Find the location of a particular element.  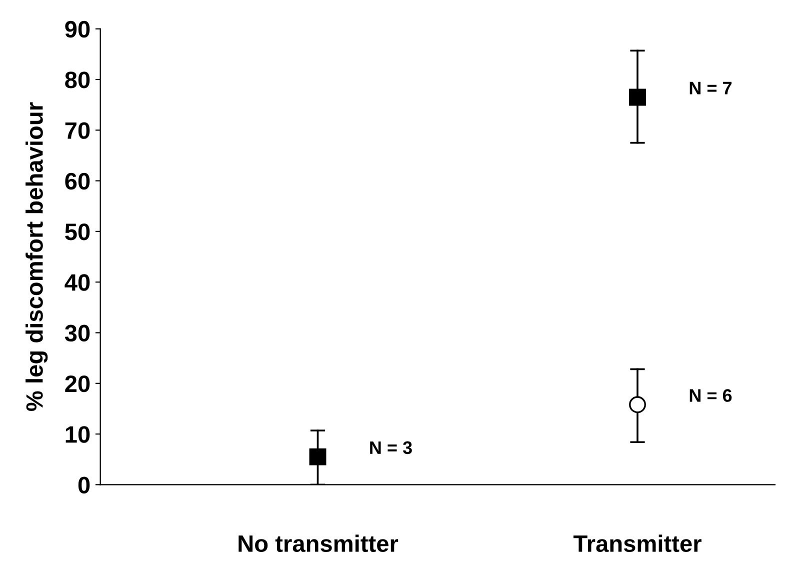

y-axis-title: % leg discomfort behaviour is located at coordinates (37, 256).